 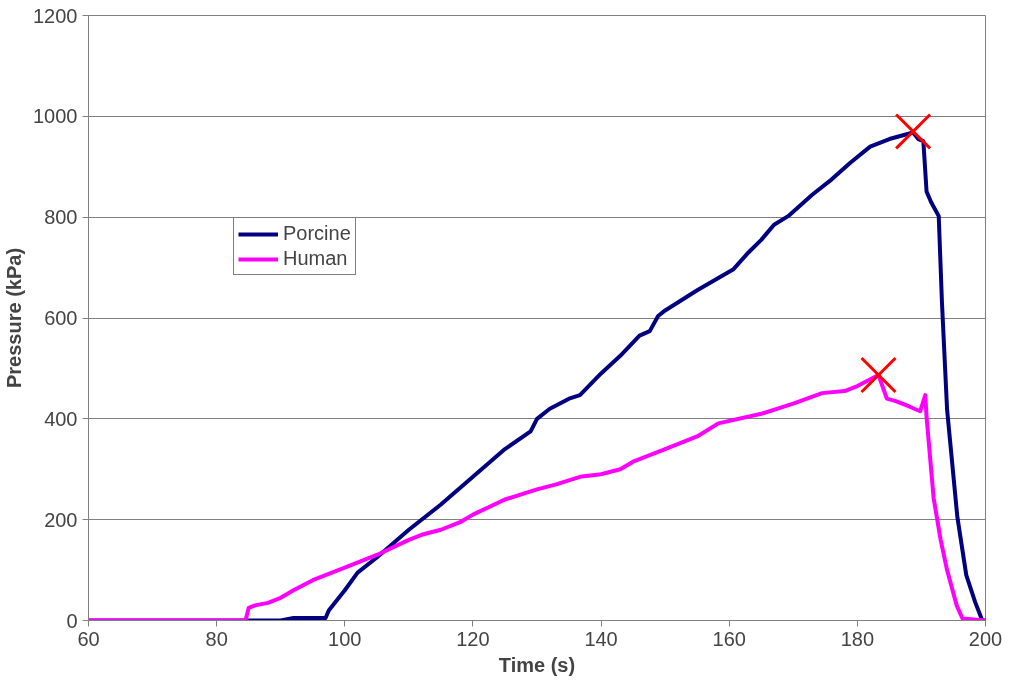 What do you see at coordinates (61, 519) in the screenshot?
I see `y-tick-label: 200` at bounding box center [61, 519].